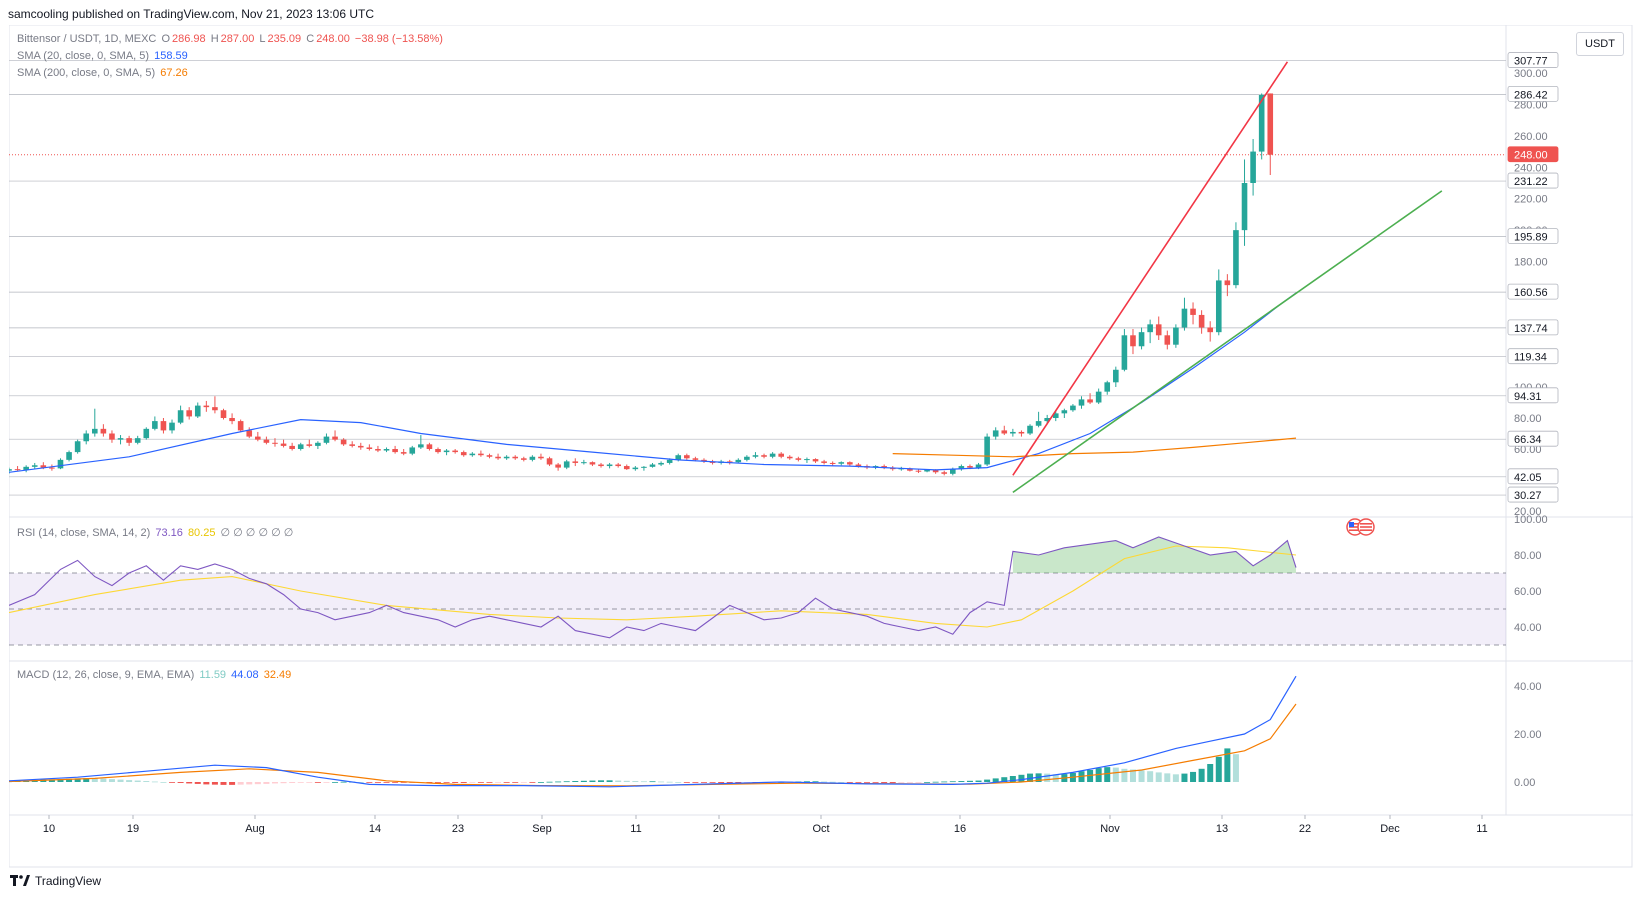 This screenshot has width=1634, height=901. What do you see at coordinates (1600, 44) in the screenshot?
I see `price-unit-button: USDT` at bounding box center [1600, 44].